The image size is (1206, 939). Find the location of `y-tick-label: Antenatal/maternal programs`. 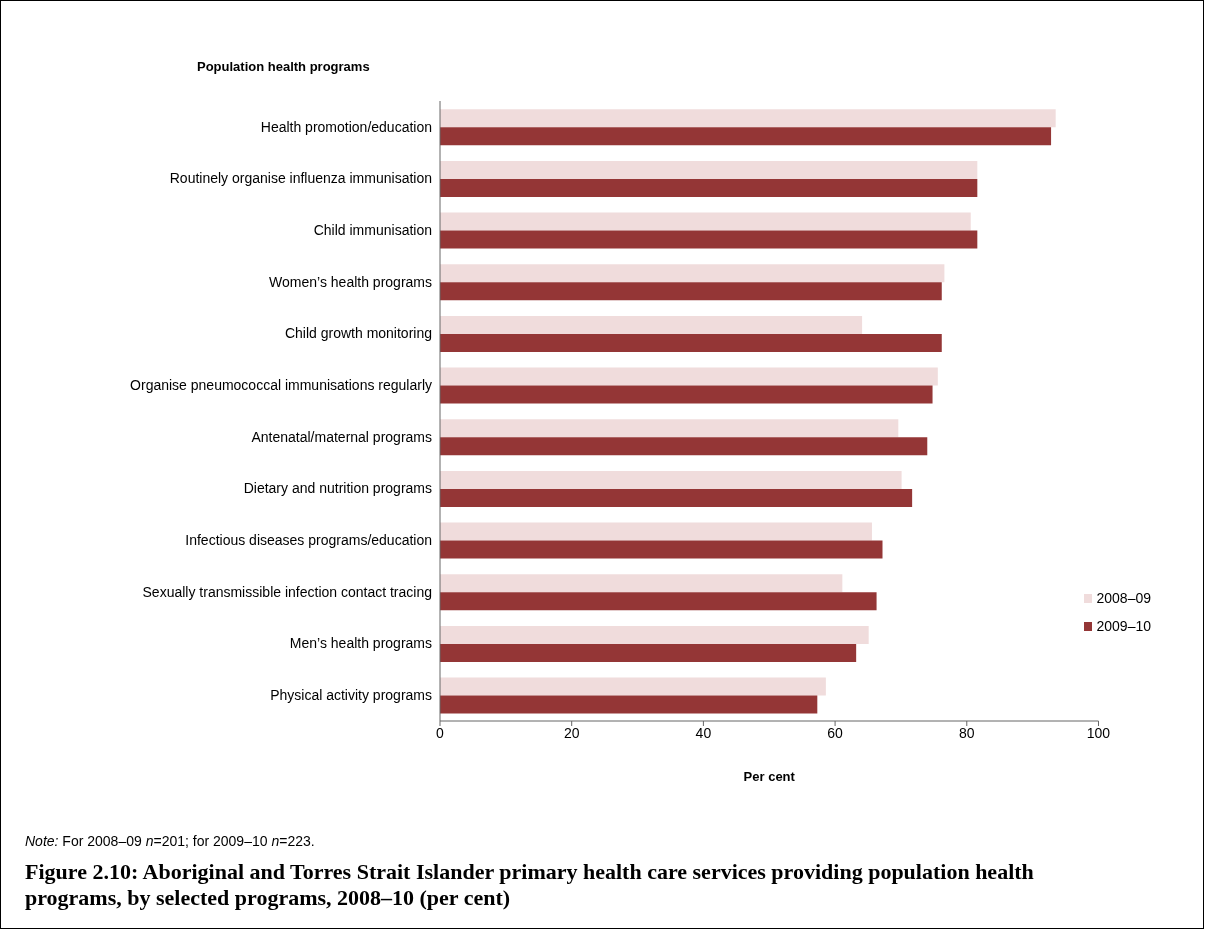

y-tick-label: Antenatal/maternal programs is located at coordinates (341, 436).